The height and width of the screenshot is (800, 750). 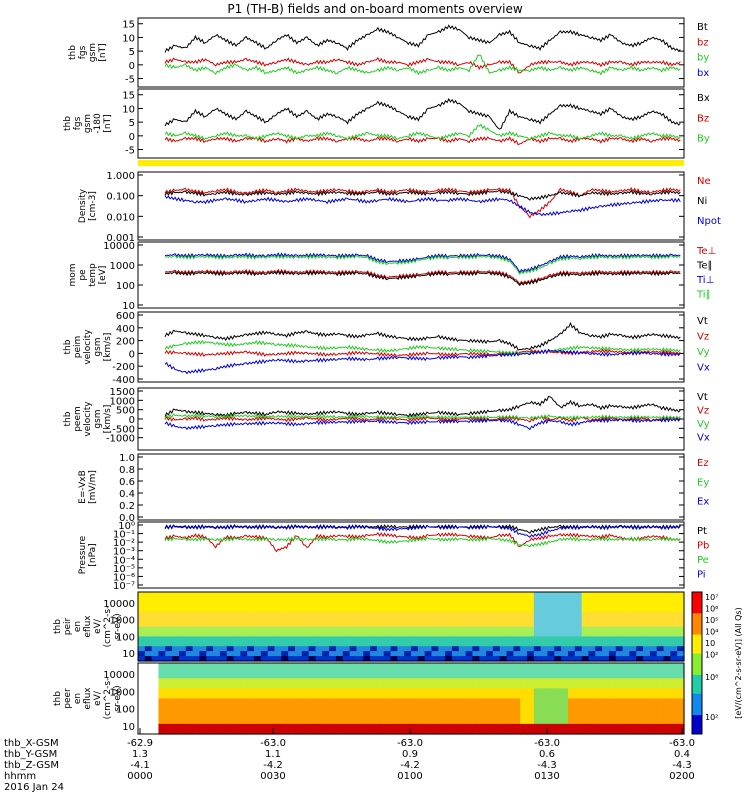 I want to click on y-tick-label: 0.2, so click(x=127, y=506).